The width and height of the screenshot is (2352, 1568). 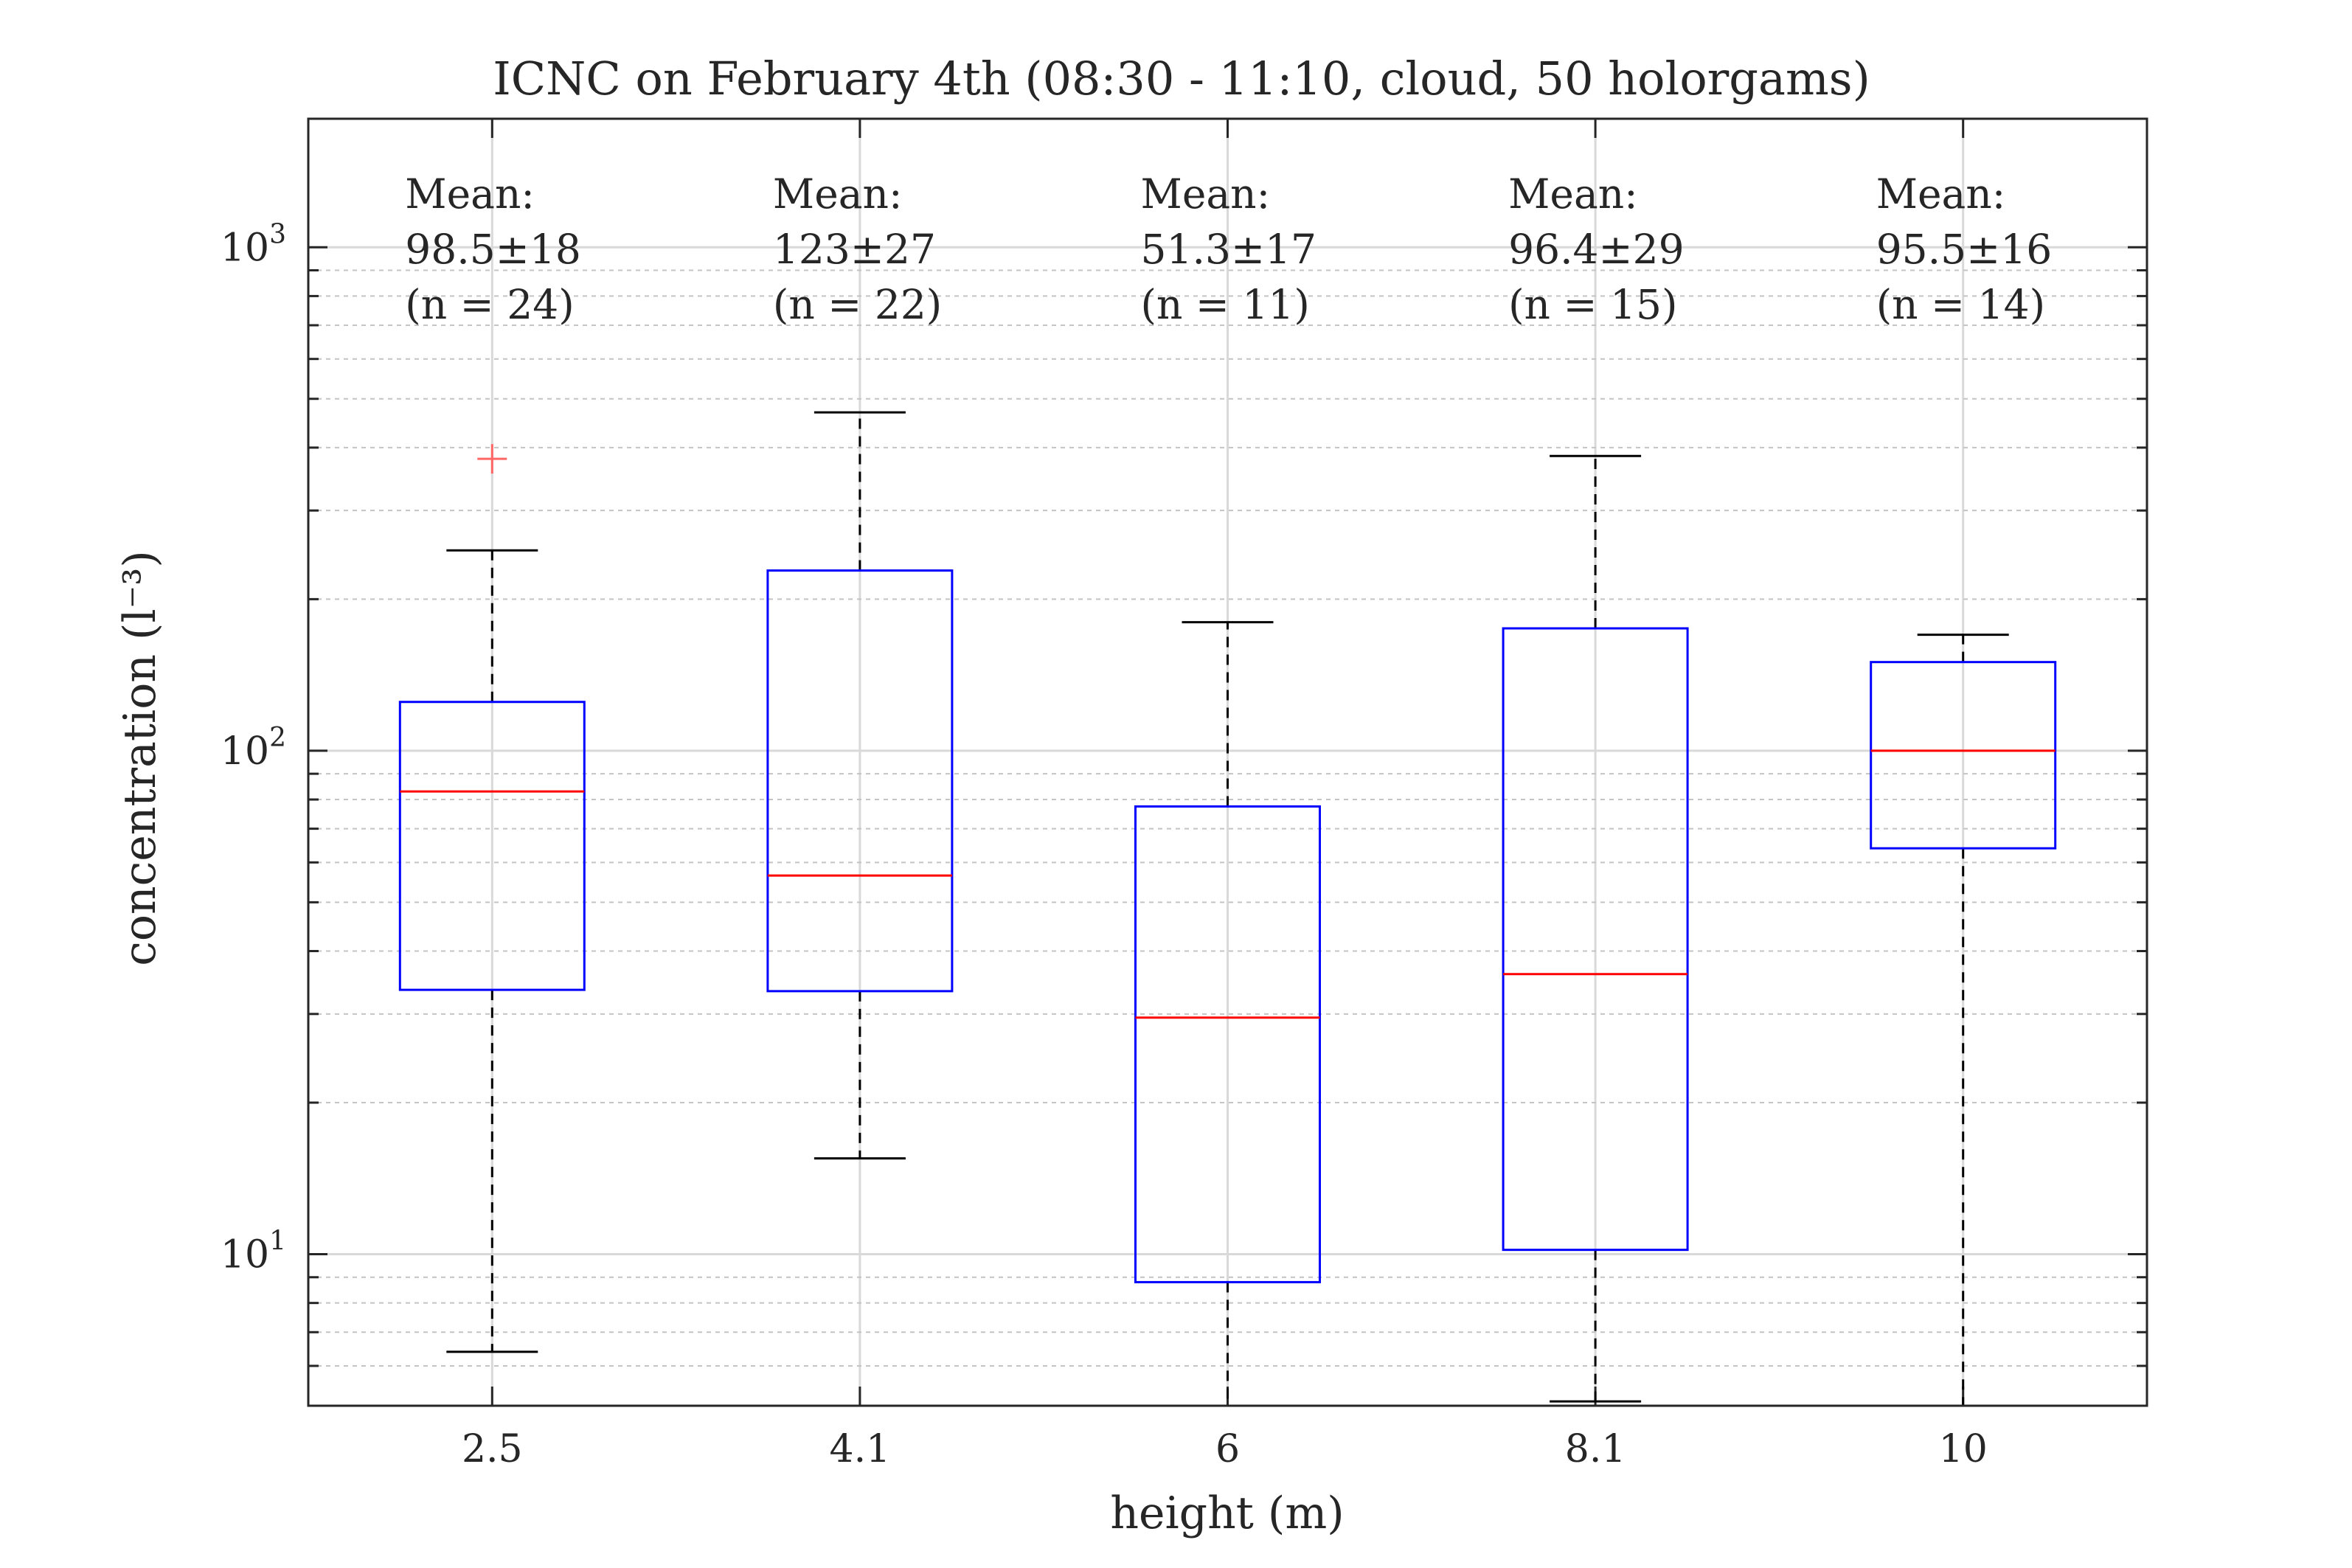 What do you see at coordinates (493, 249) in the screenshot?
I see `mean-value: 98.5±18` at bounding box center [493, 249].